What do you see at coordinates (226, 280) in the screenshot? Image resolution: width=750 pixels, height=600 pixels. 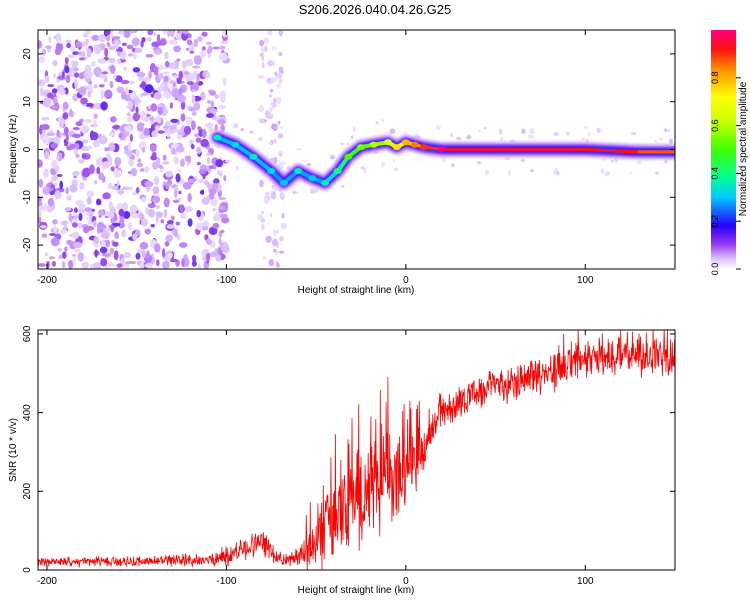 I see `x-tick-label: -100` at bounding box center [226, 280].